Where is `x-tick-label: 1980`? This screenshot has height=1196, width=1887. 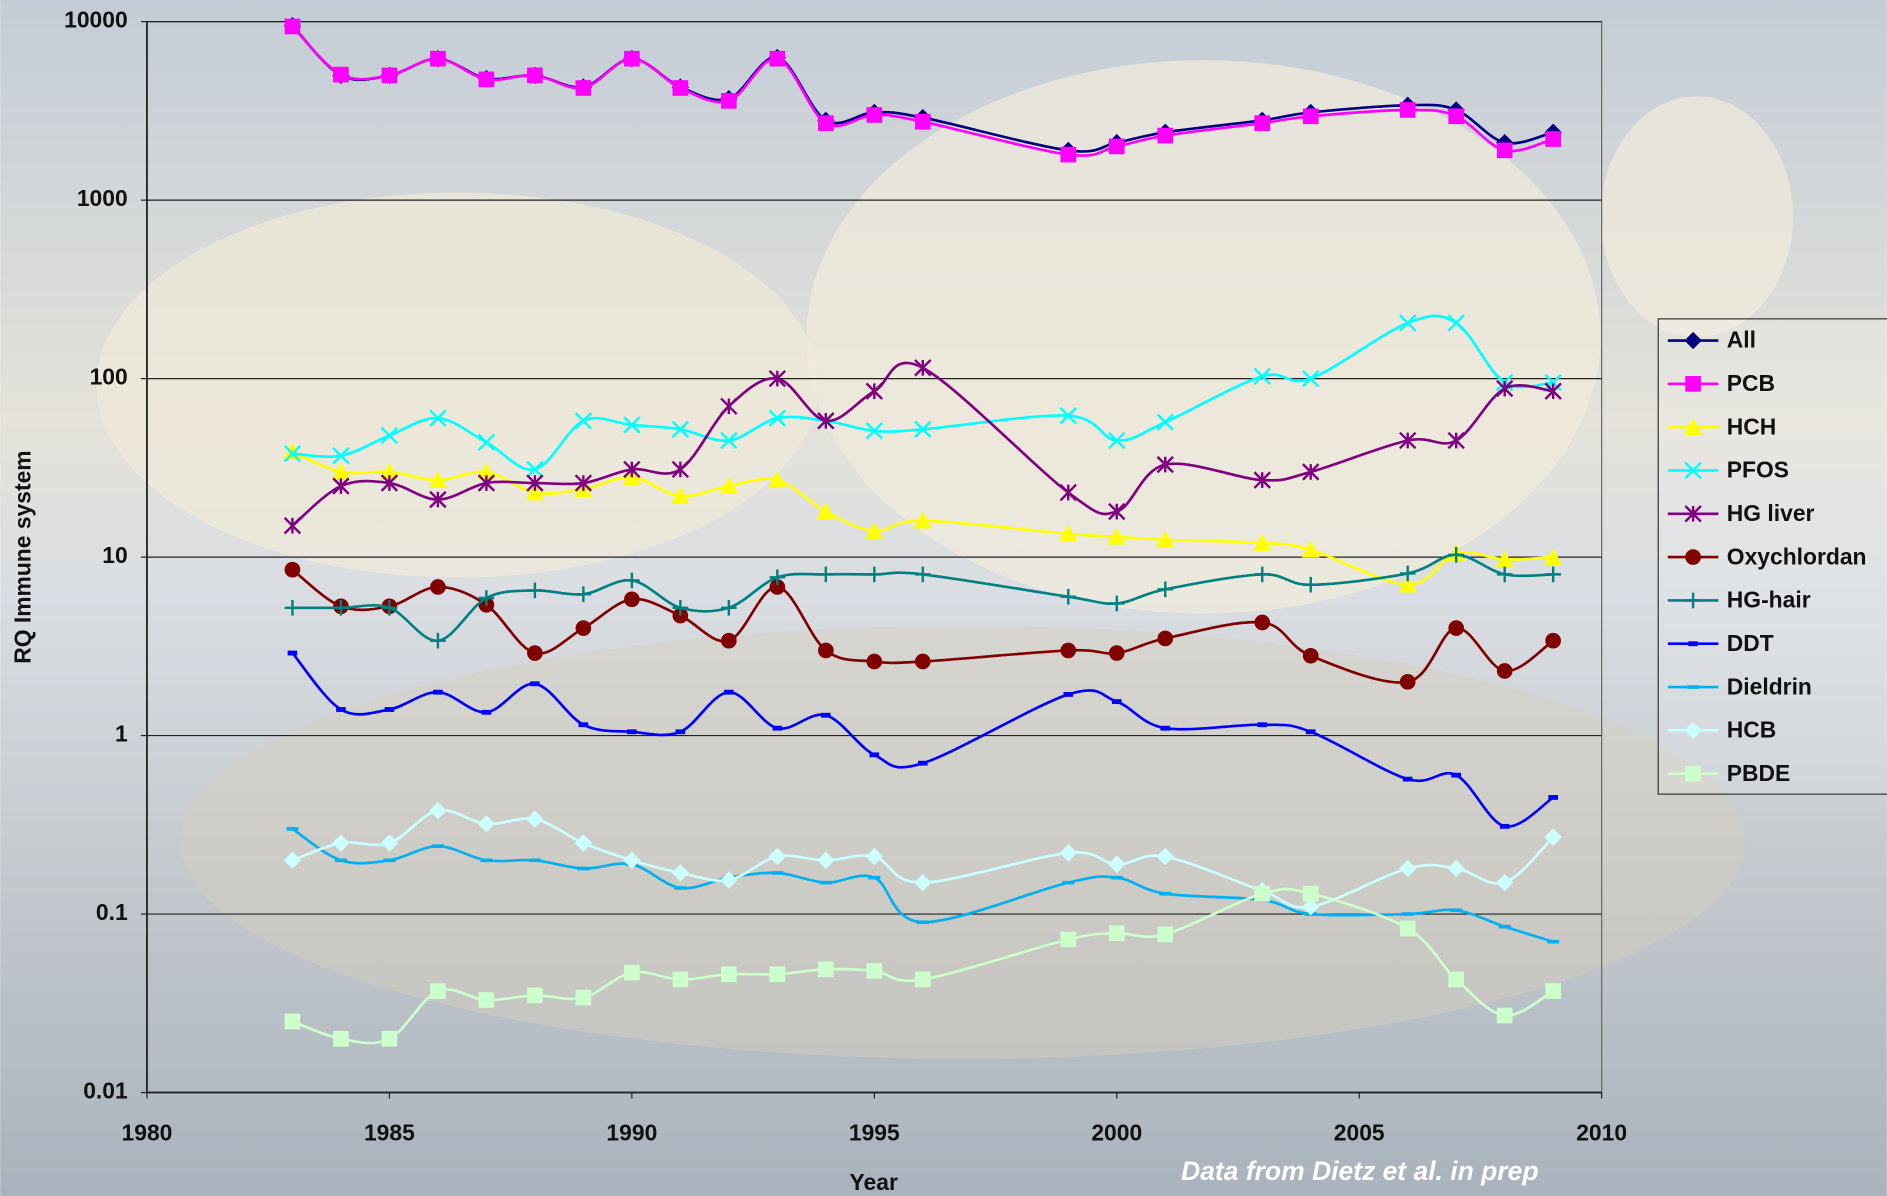 x-tick-label: 1980 is located at coordinates (147, 1133).